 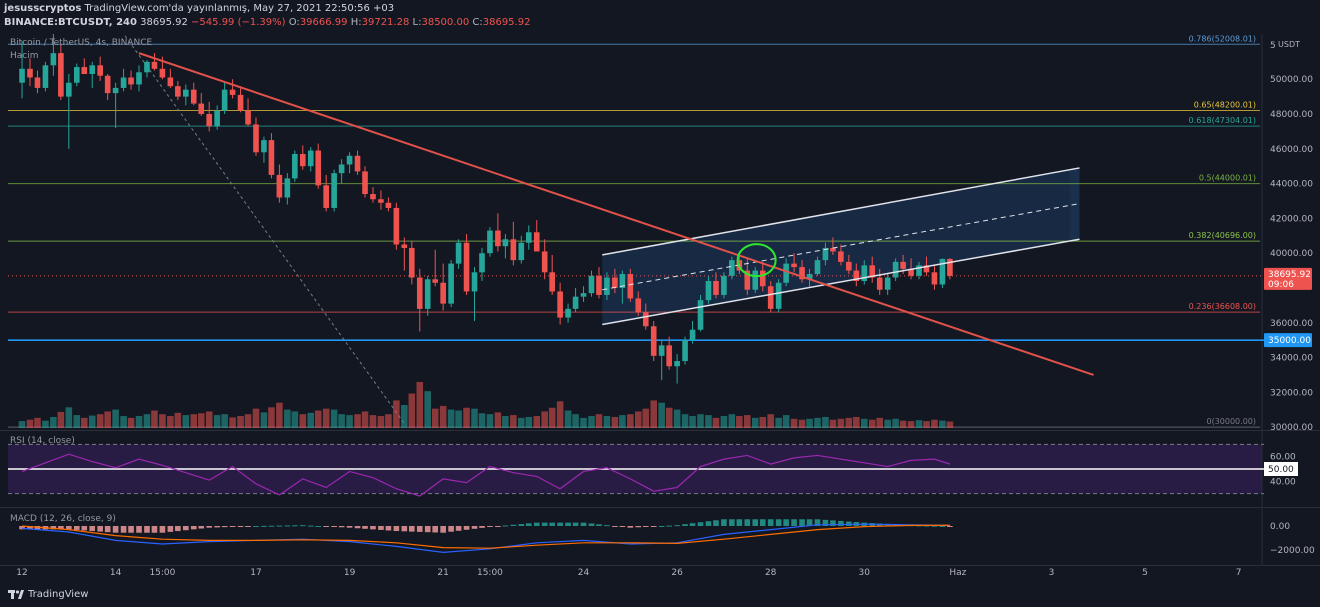 I want to click on price-tick-label: 32000.00, so click(x=1291, y=393).